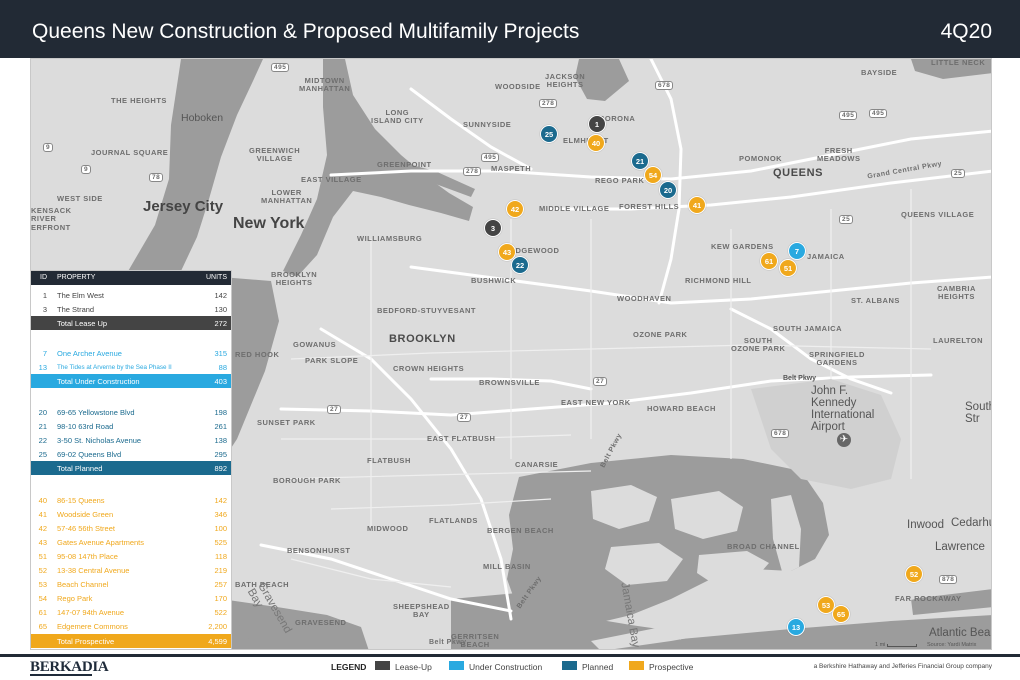 The height and width of the screenshot is (680, 1020). What do you see at coordinates (493, 228) in the screenshot?
I see `property-marker: 3` at bounding box center [493, 228].